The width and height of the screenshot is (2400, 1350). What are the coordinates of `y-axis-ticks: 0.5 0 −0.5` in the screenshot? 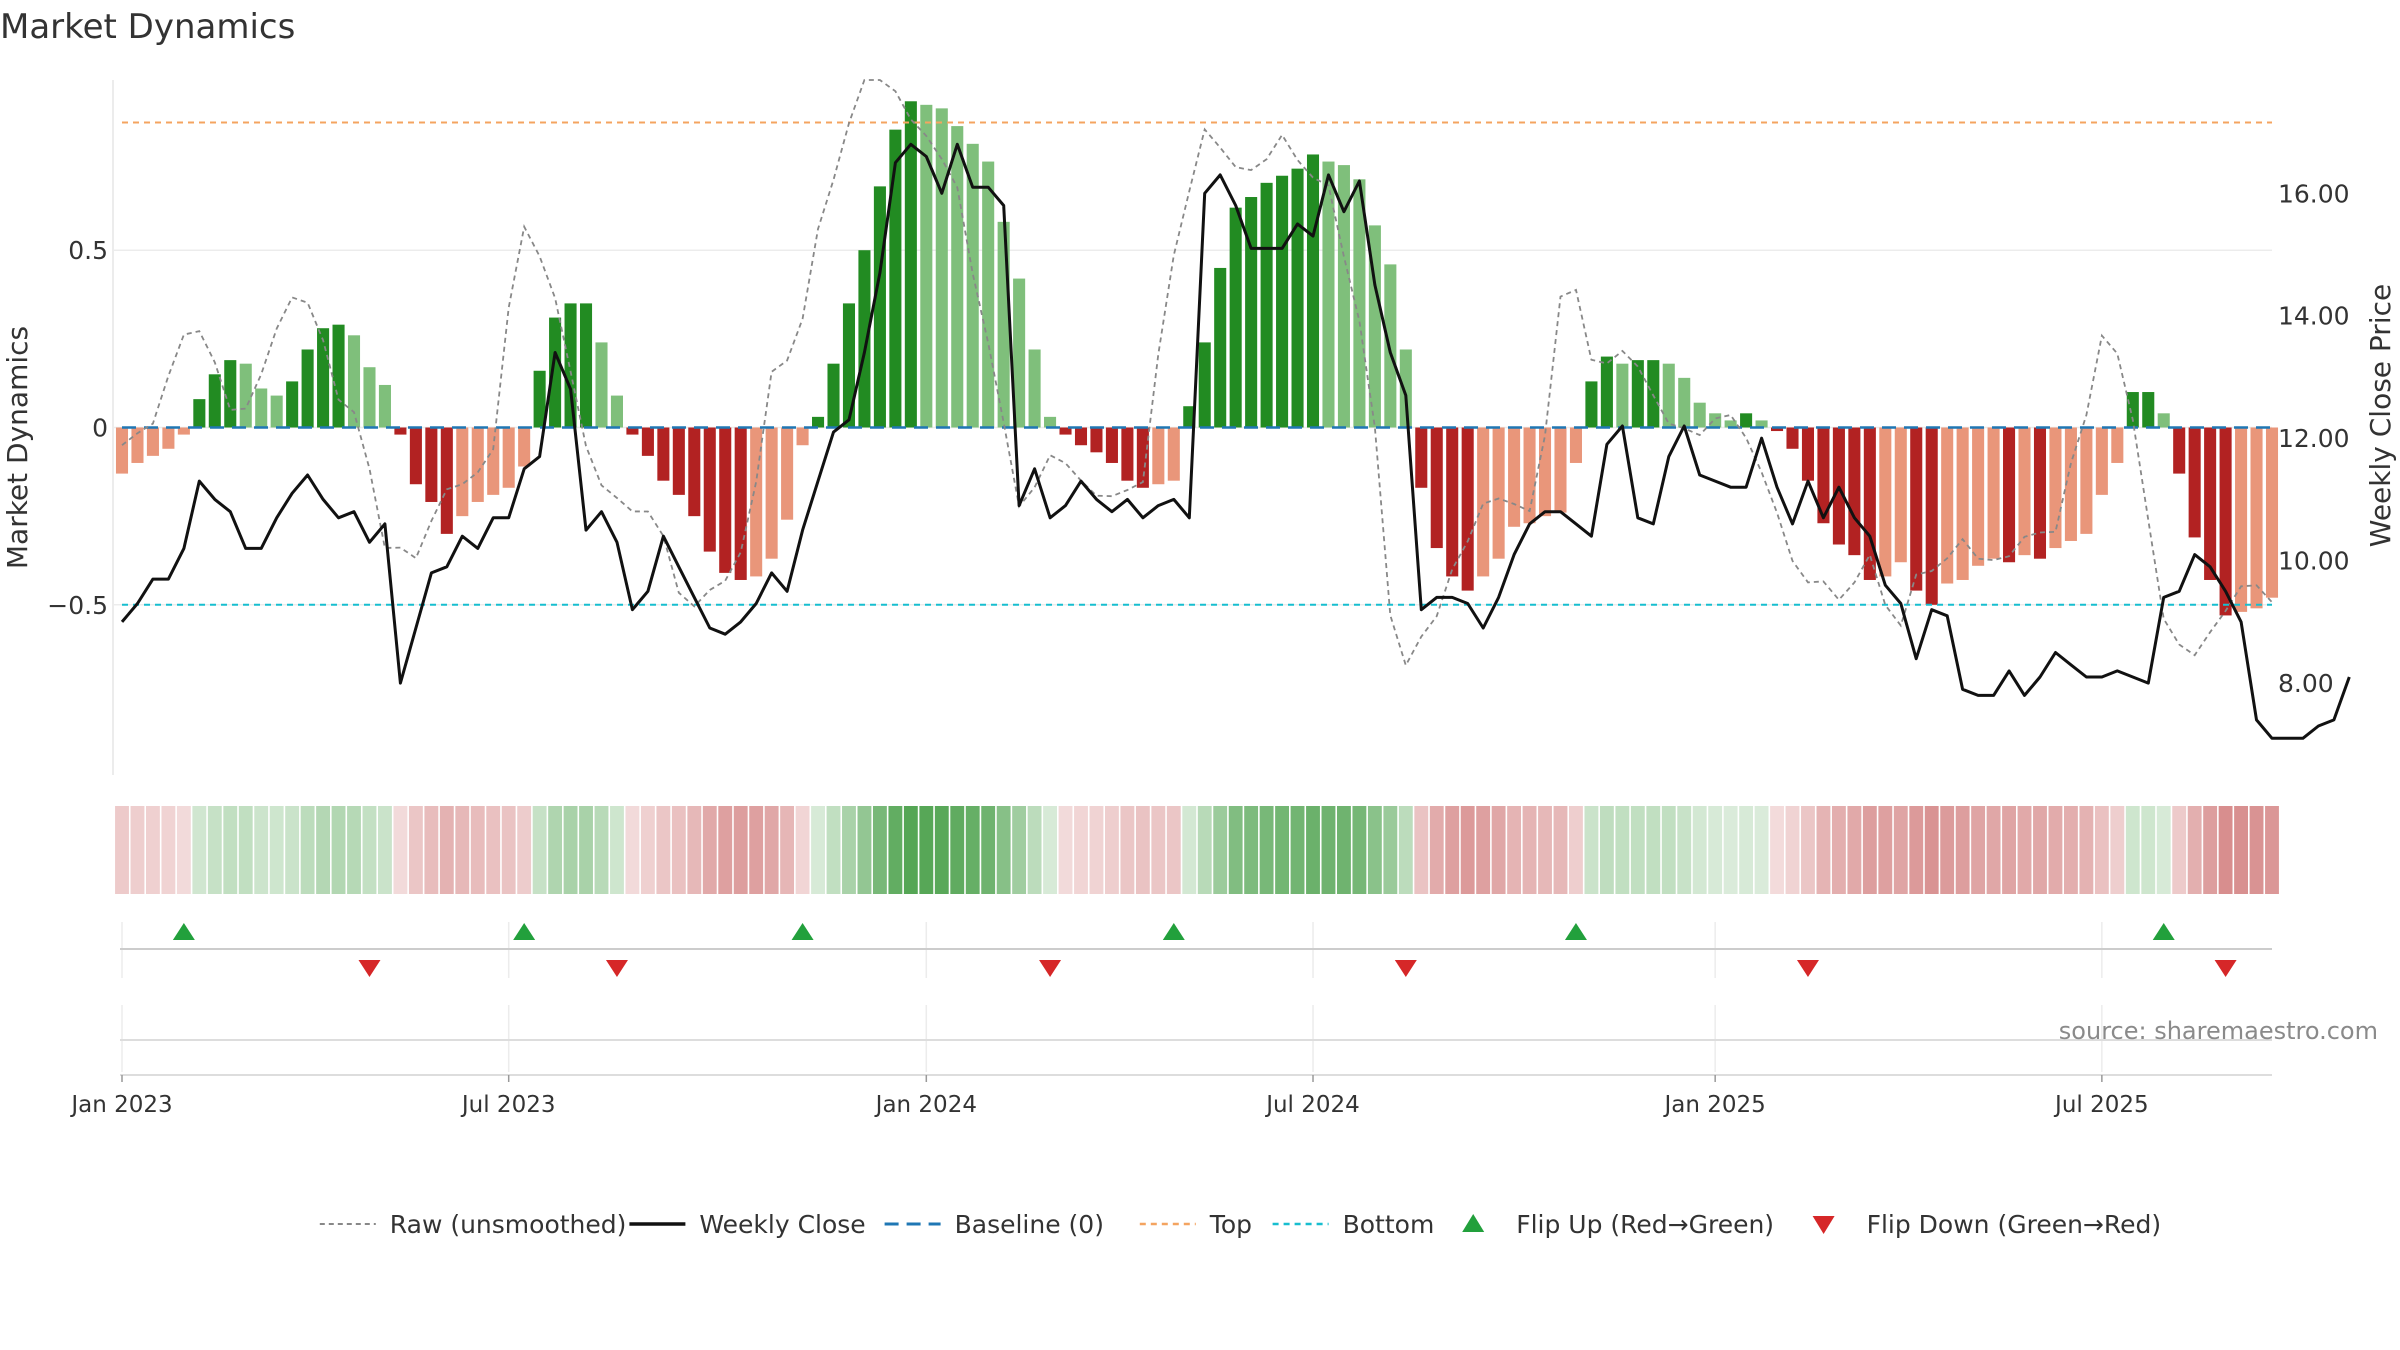 It's located at (77, 428).